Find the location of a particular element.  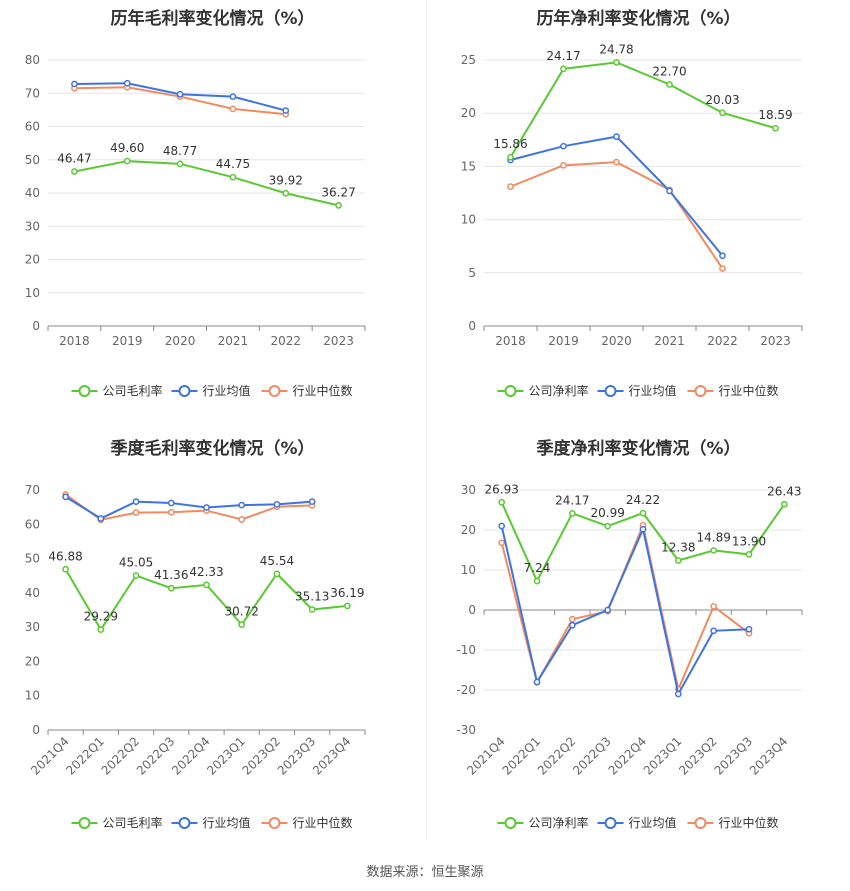

panel-divider is located at coordinates (426, 420).